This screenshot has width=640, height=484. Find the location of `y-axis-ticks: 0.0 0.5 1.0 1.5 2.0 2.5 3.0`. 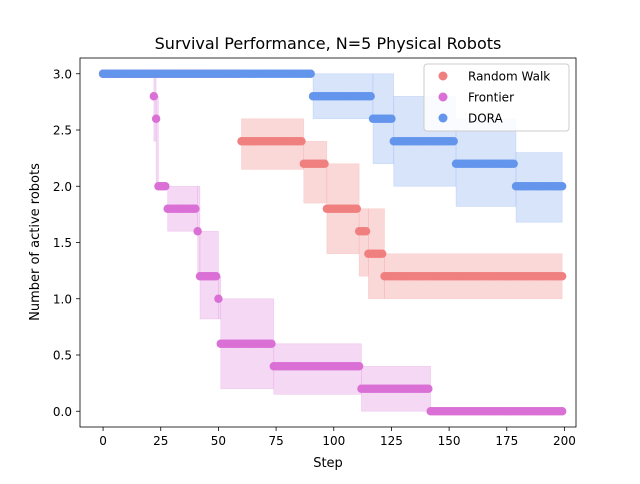

y-axis-ticks: 0.0 0.5 1.0 1.5 2.0 2.5 3.0 is located at coordinates (66, 243).